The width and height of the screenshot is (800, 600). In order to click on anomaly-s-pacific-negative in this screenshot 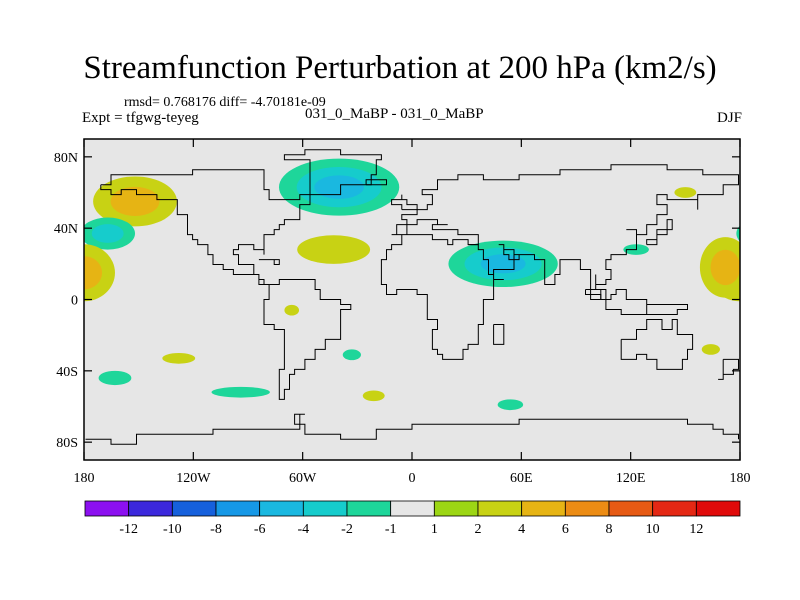, I will do `click(443, 378)`.